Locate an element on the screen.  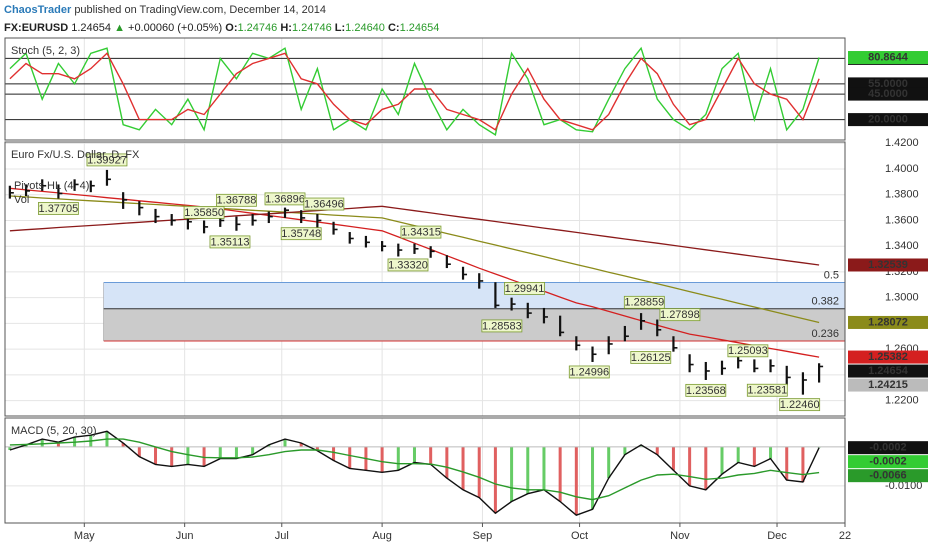
x-tick-label: May is located at coordinates (84, 536).